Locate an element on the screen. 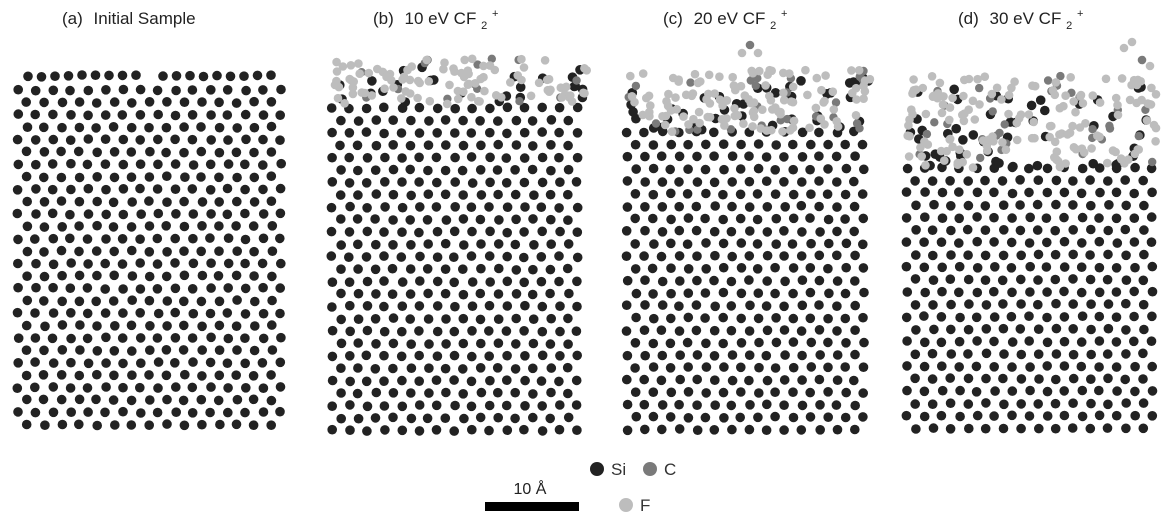 This screenshot has height=514, width=1169. c-atom is located at coordinates (1048, 80).